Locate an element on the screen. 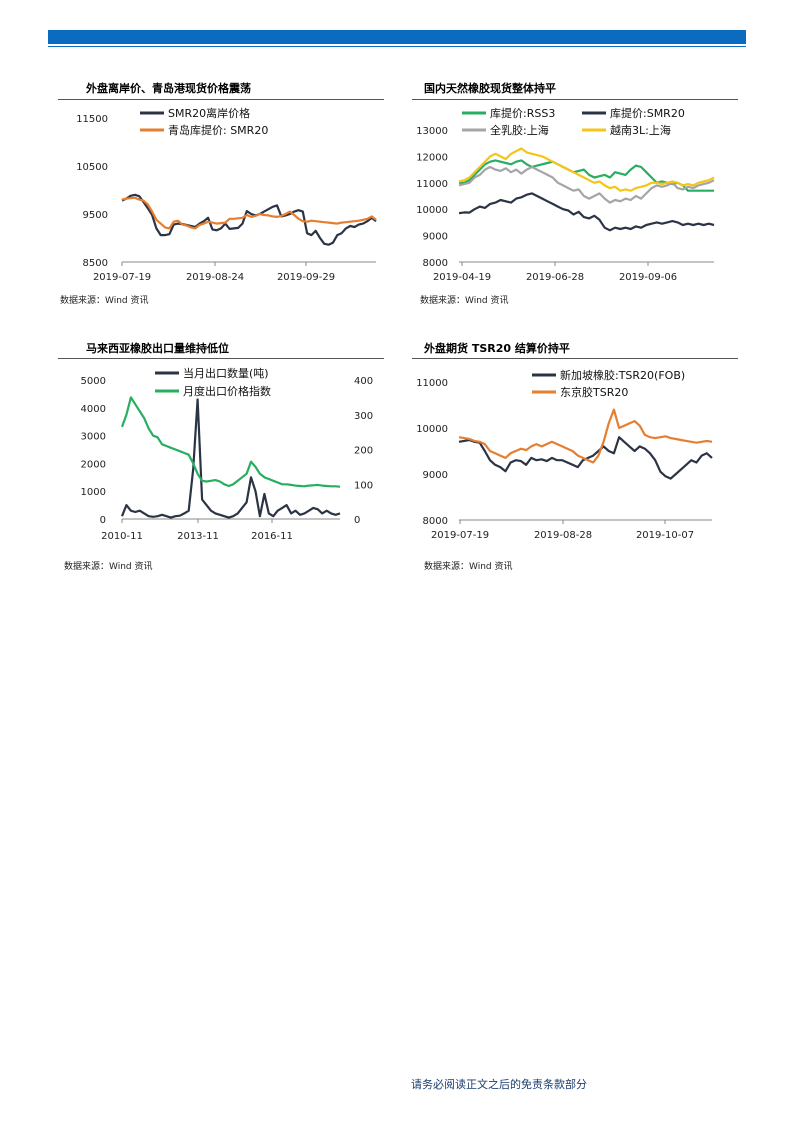  x-tick-label: 2019-04-19 is located at coordinates (462, 277).